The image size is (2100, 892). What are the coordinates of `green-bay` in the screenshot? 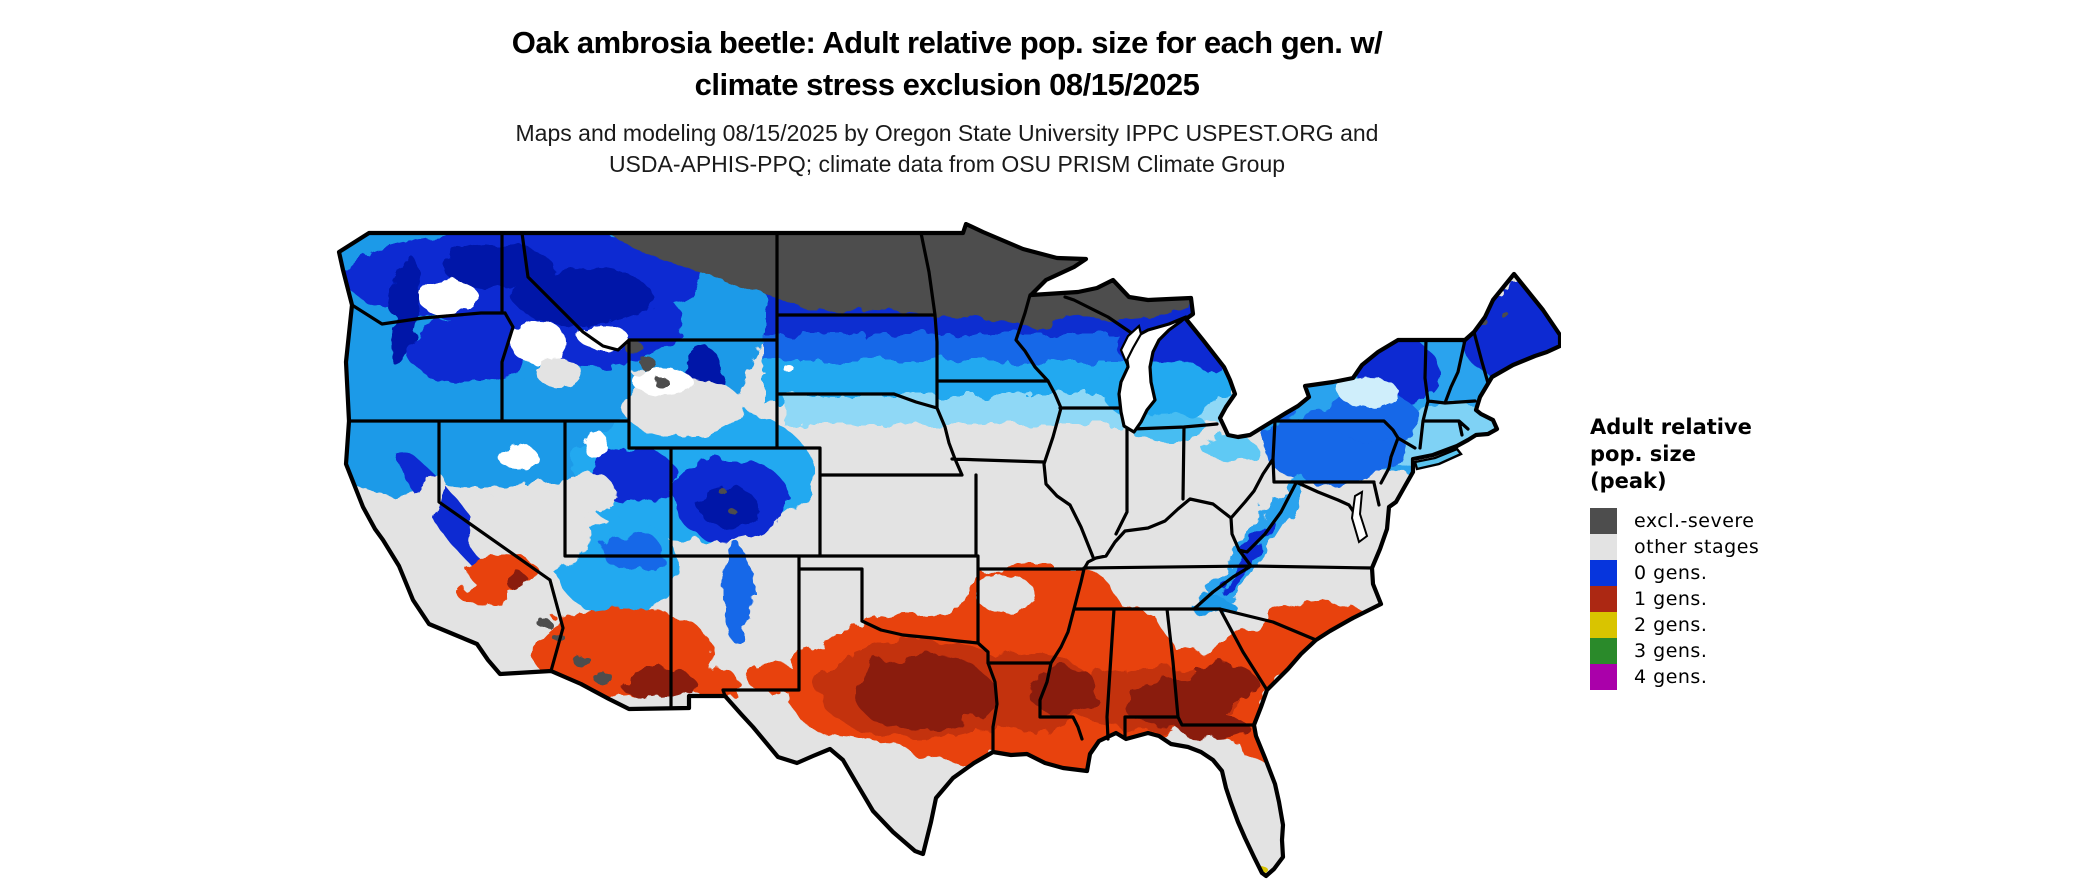 It's located at (1131, 344).